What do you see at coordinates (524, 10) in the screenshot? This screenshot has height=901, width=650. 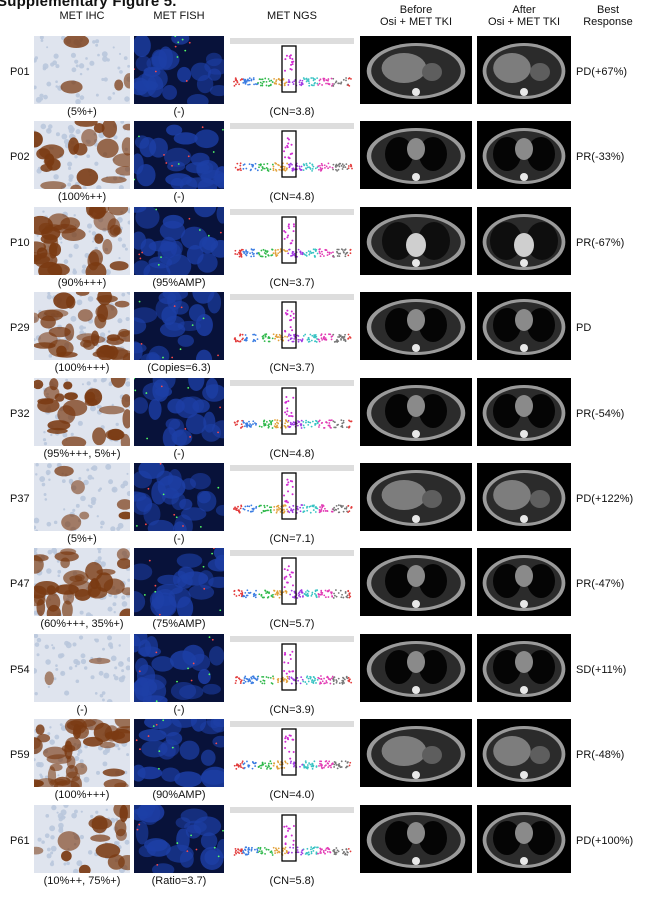 I see `header-after-line1: After` at bounding box center [524, 10].